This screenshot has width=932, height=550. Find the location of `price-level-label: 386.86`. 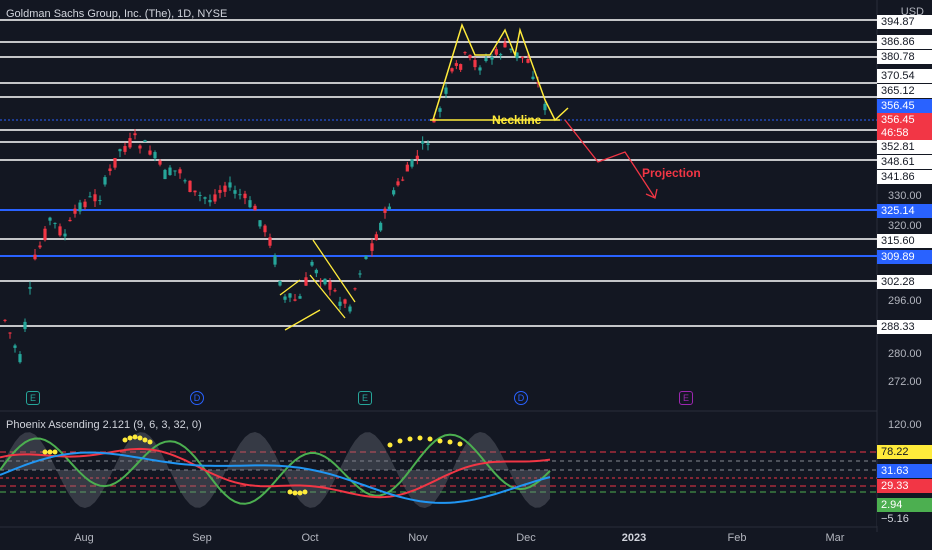

price-level-label: 386.86 is located at coordinates (904, 42).